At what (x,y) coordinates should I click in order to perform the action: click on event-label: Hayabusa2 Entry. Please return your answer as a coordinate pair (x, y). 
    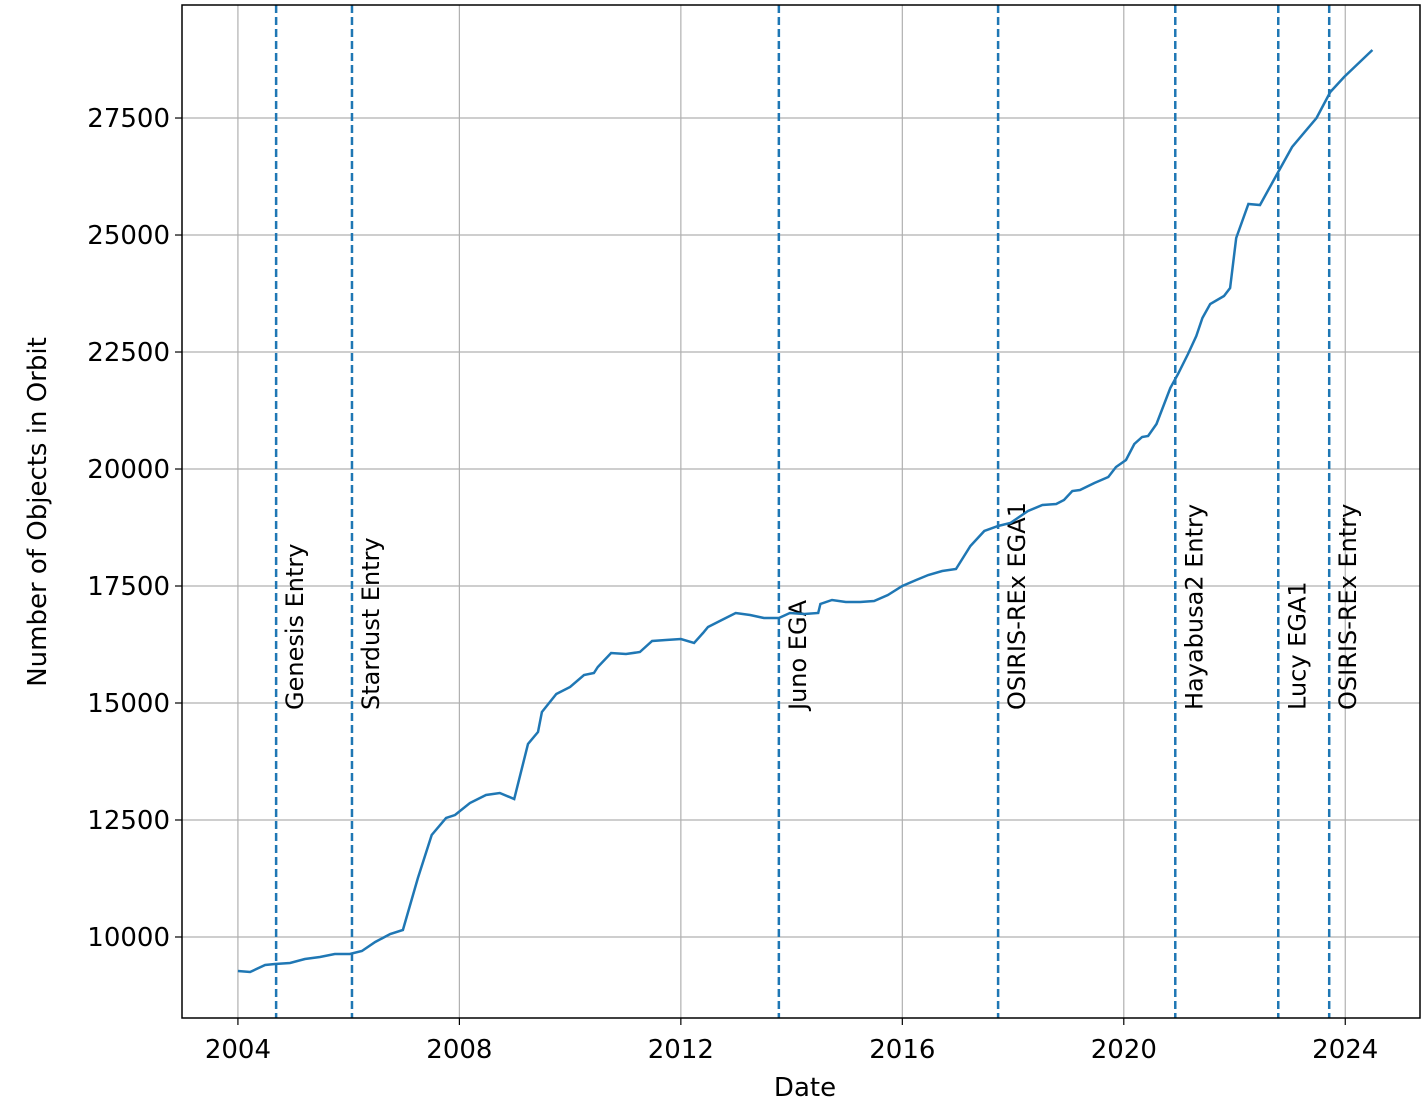
    Looking at the image, I should click on (1194, 607).